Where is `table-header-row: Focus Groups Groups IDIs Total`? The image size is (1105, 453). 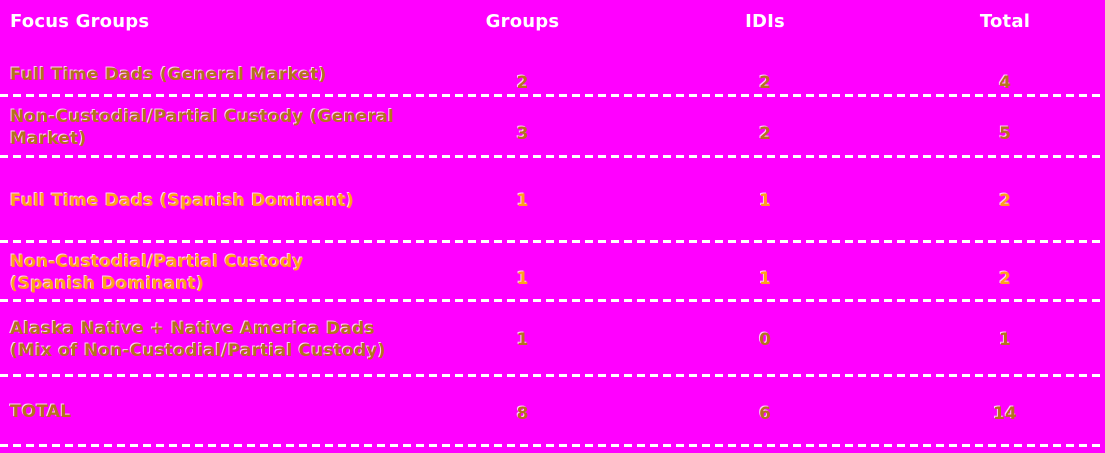 table-header-row: Focus Groups Groups IDIs Total is located at coordinates (552, 26).